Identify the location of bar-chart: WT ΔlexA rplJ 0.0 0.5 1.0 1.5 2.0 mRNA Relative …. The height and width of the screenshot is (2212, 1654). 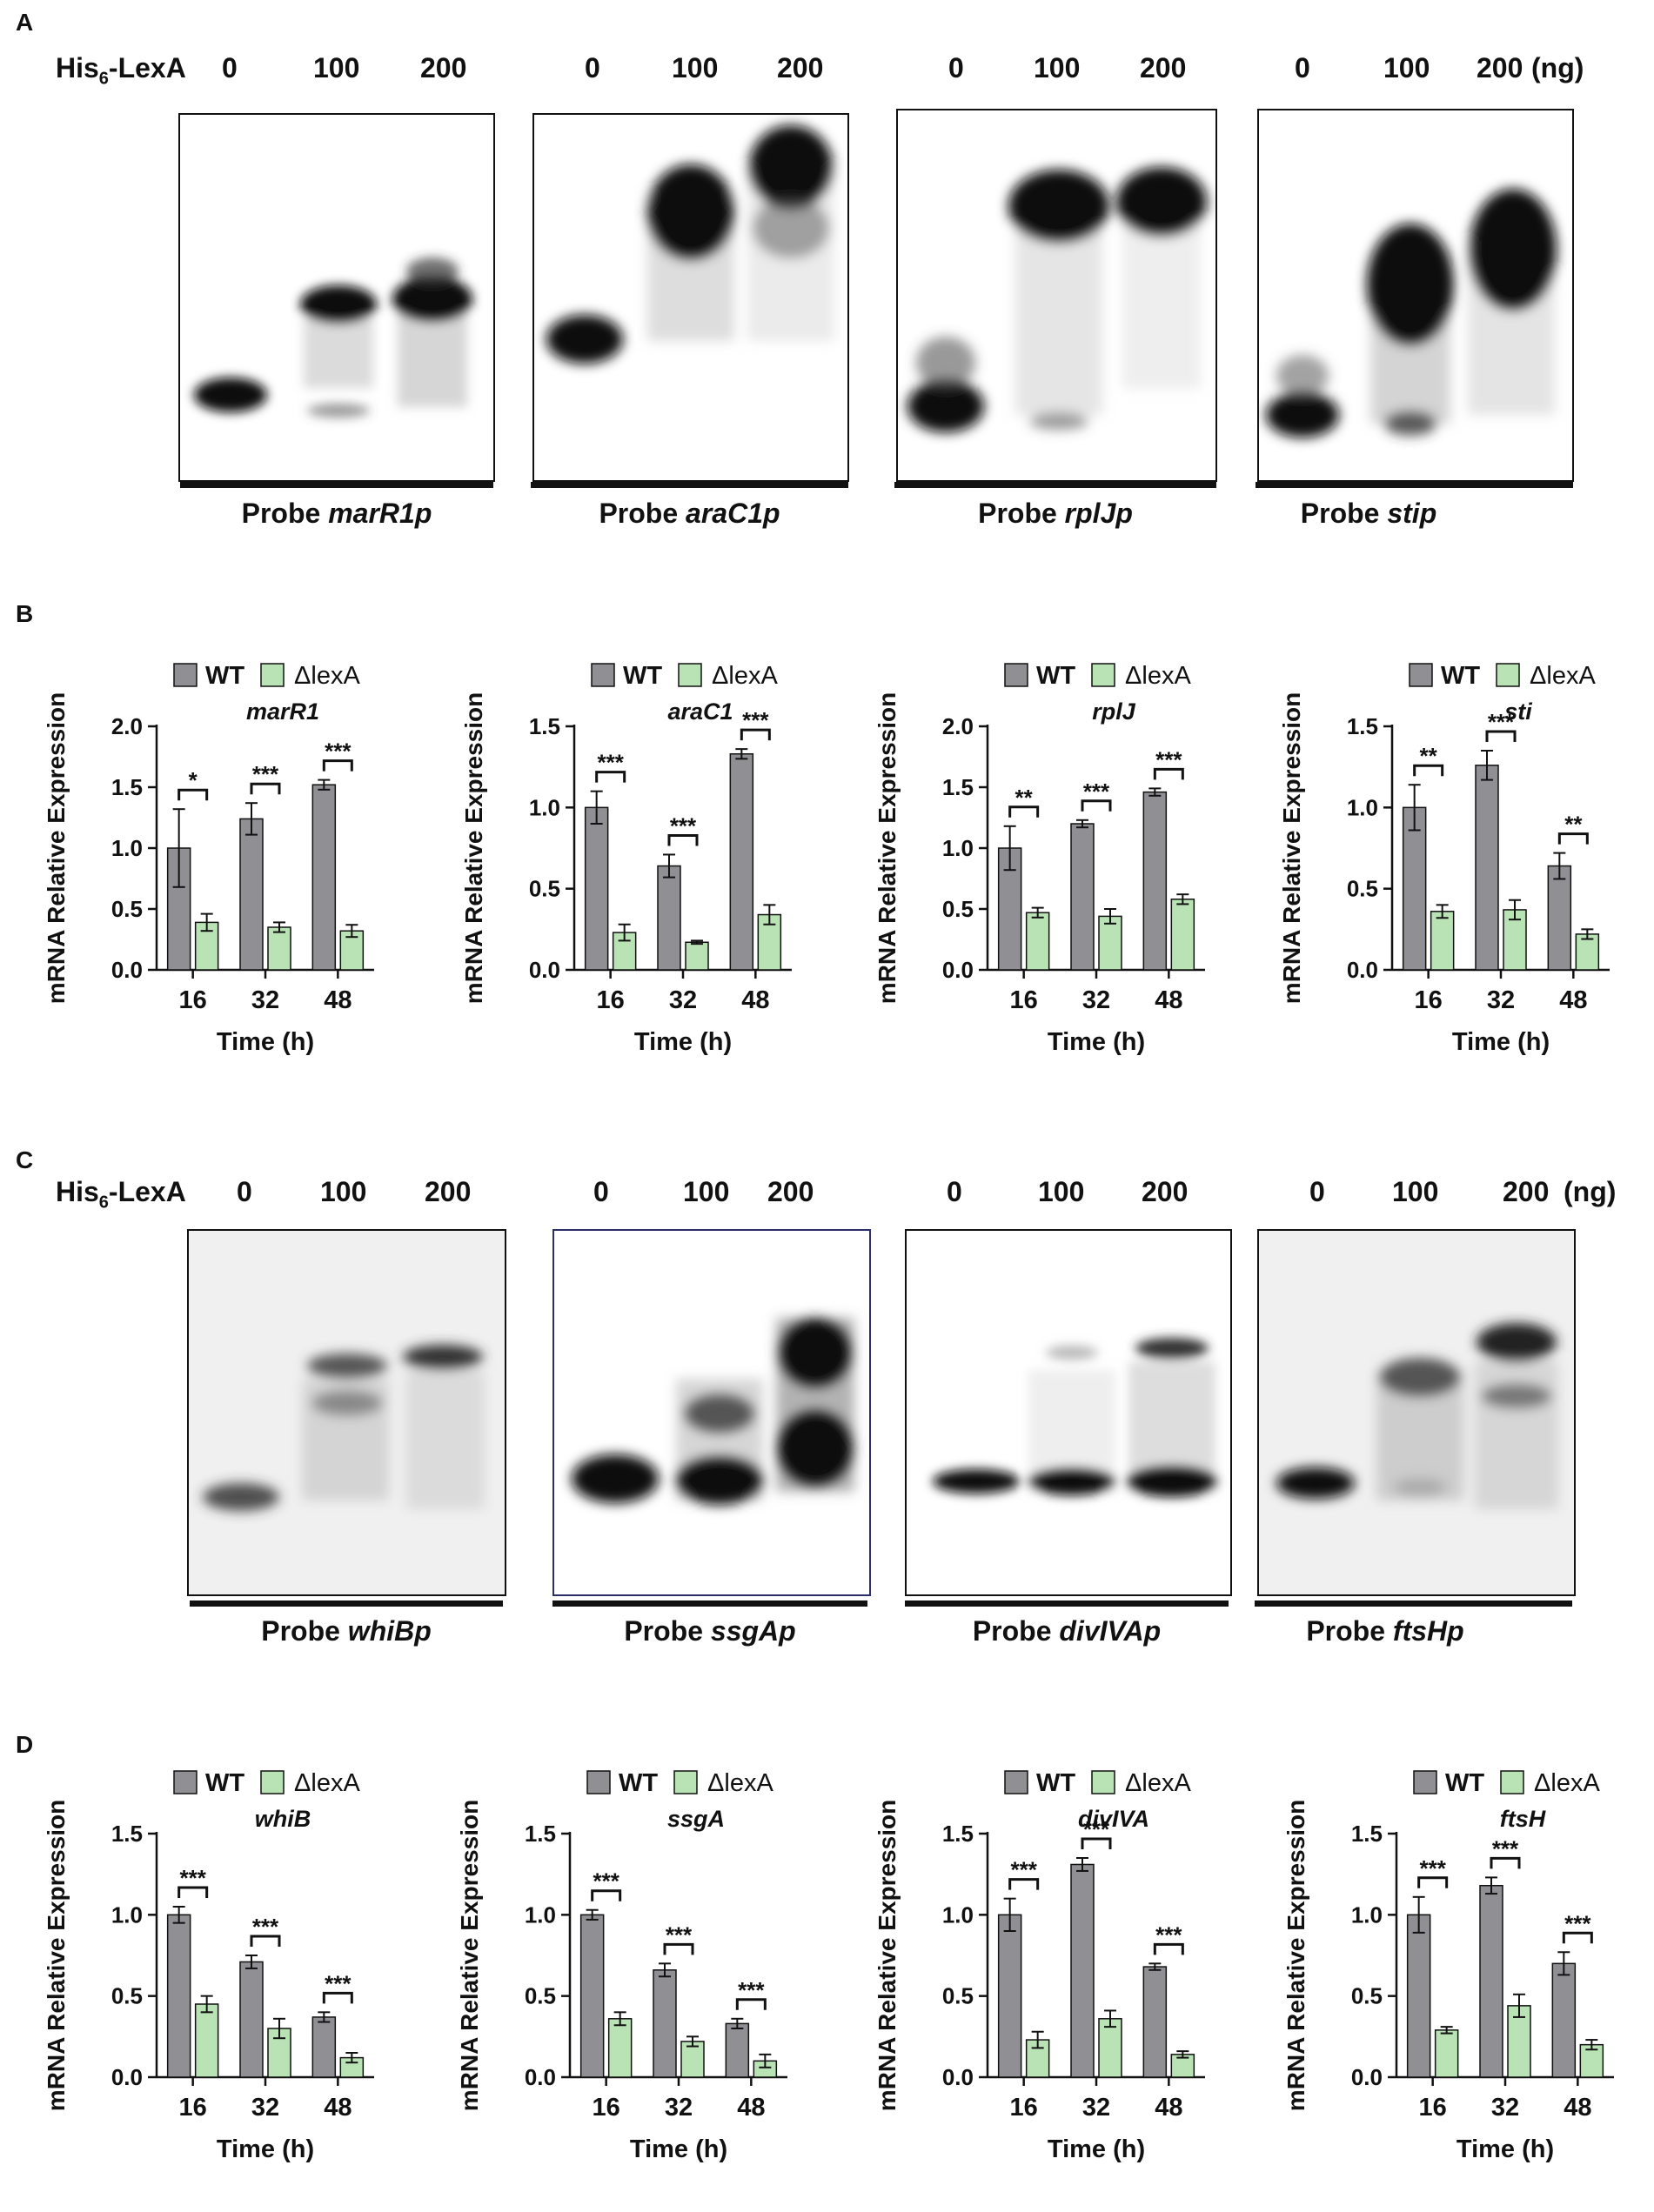
(1048, 876).